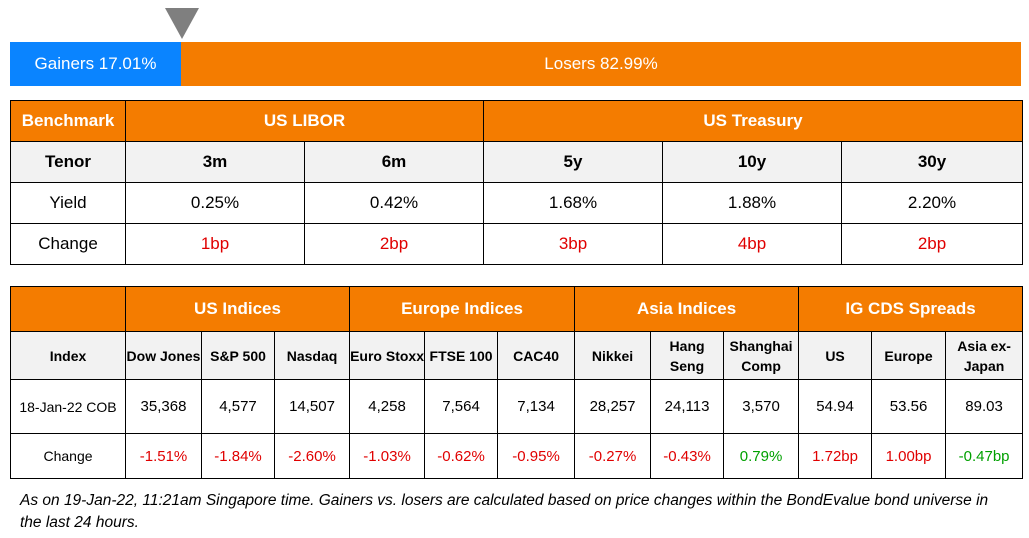  What do you see at coordinates (573, 244) in the screenshot?
I see `change-cell: 3bp` at bounding box center [573, 244].